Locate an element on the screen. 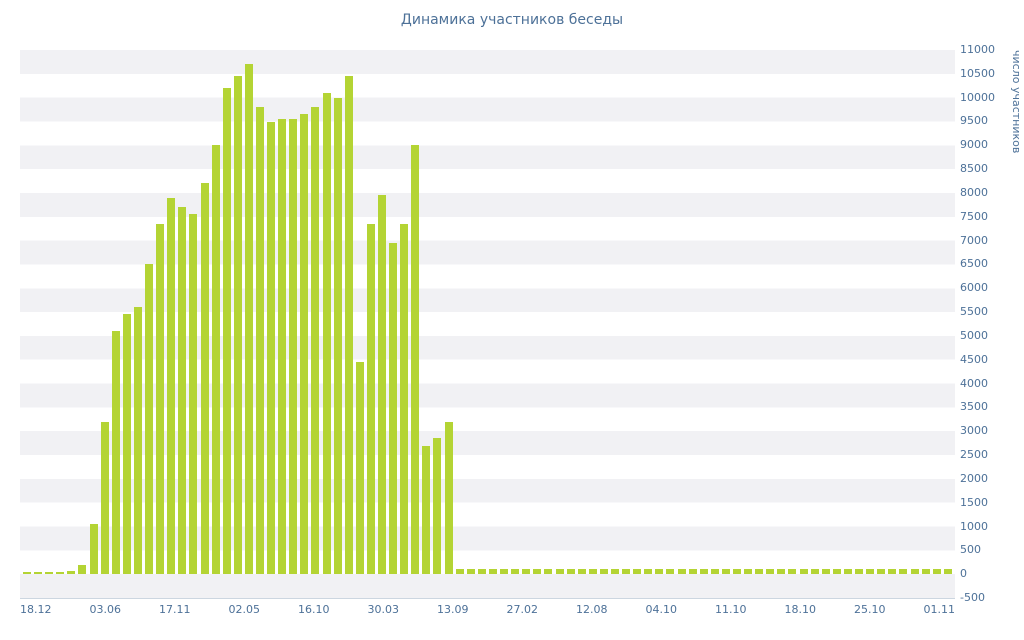 This screenshot has width=1024, height=640. y-tick-label: 10500 is located at coordinates (977, 73).